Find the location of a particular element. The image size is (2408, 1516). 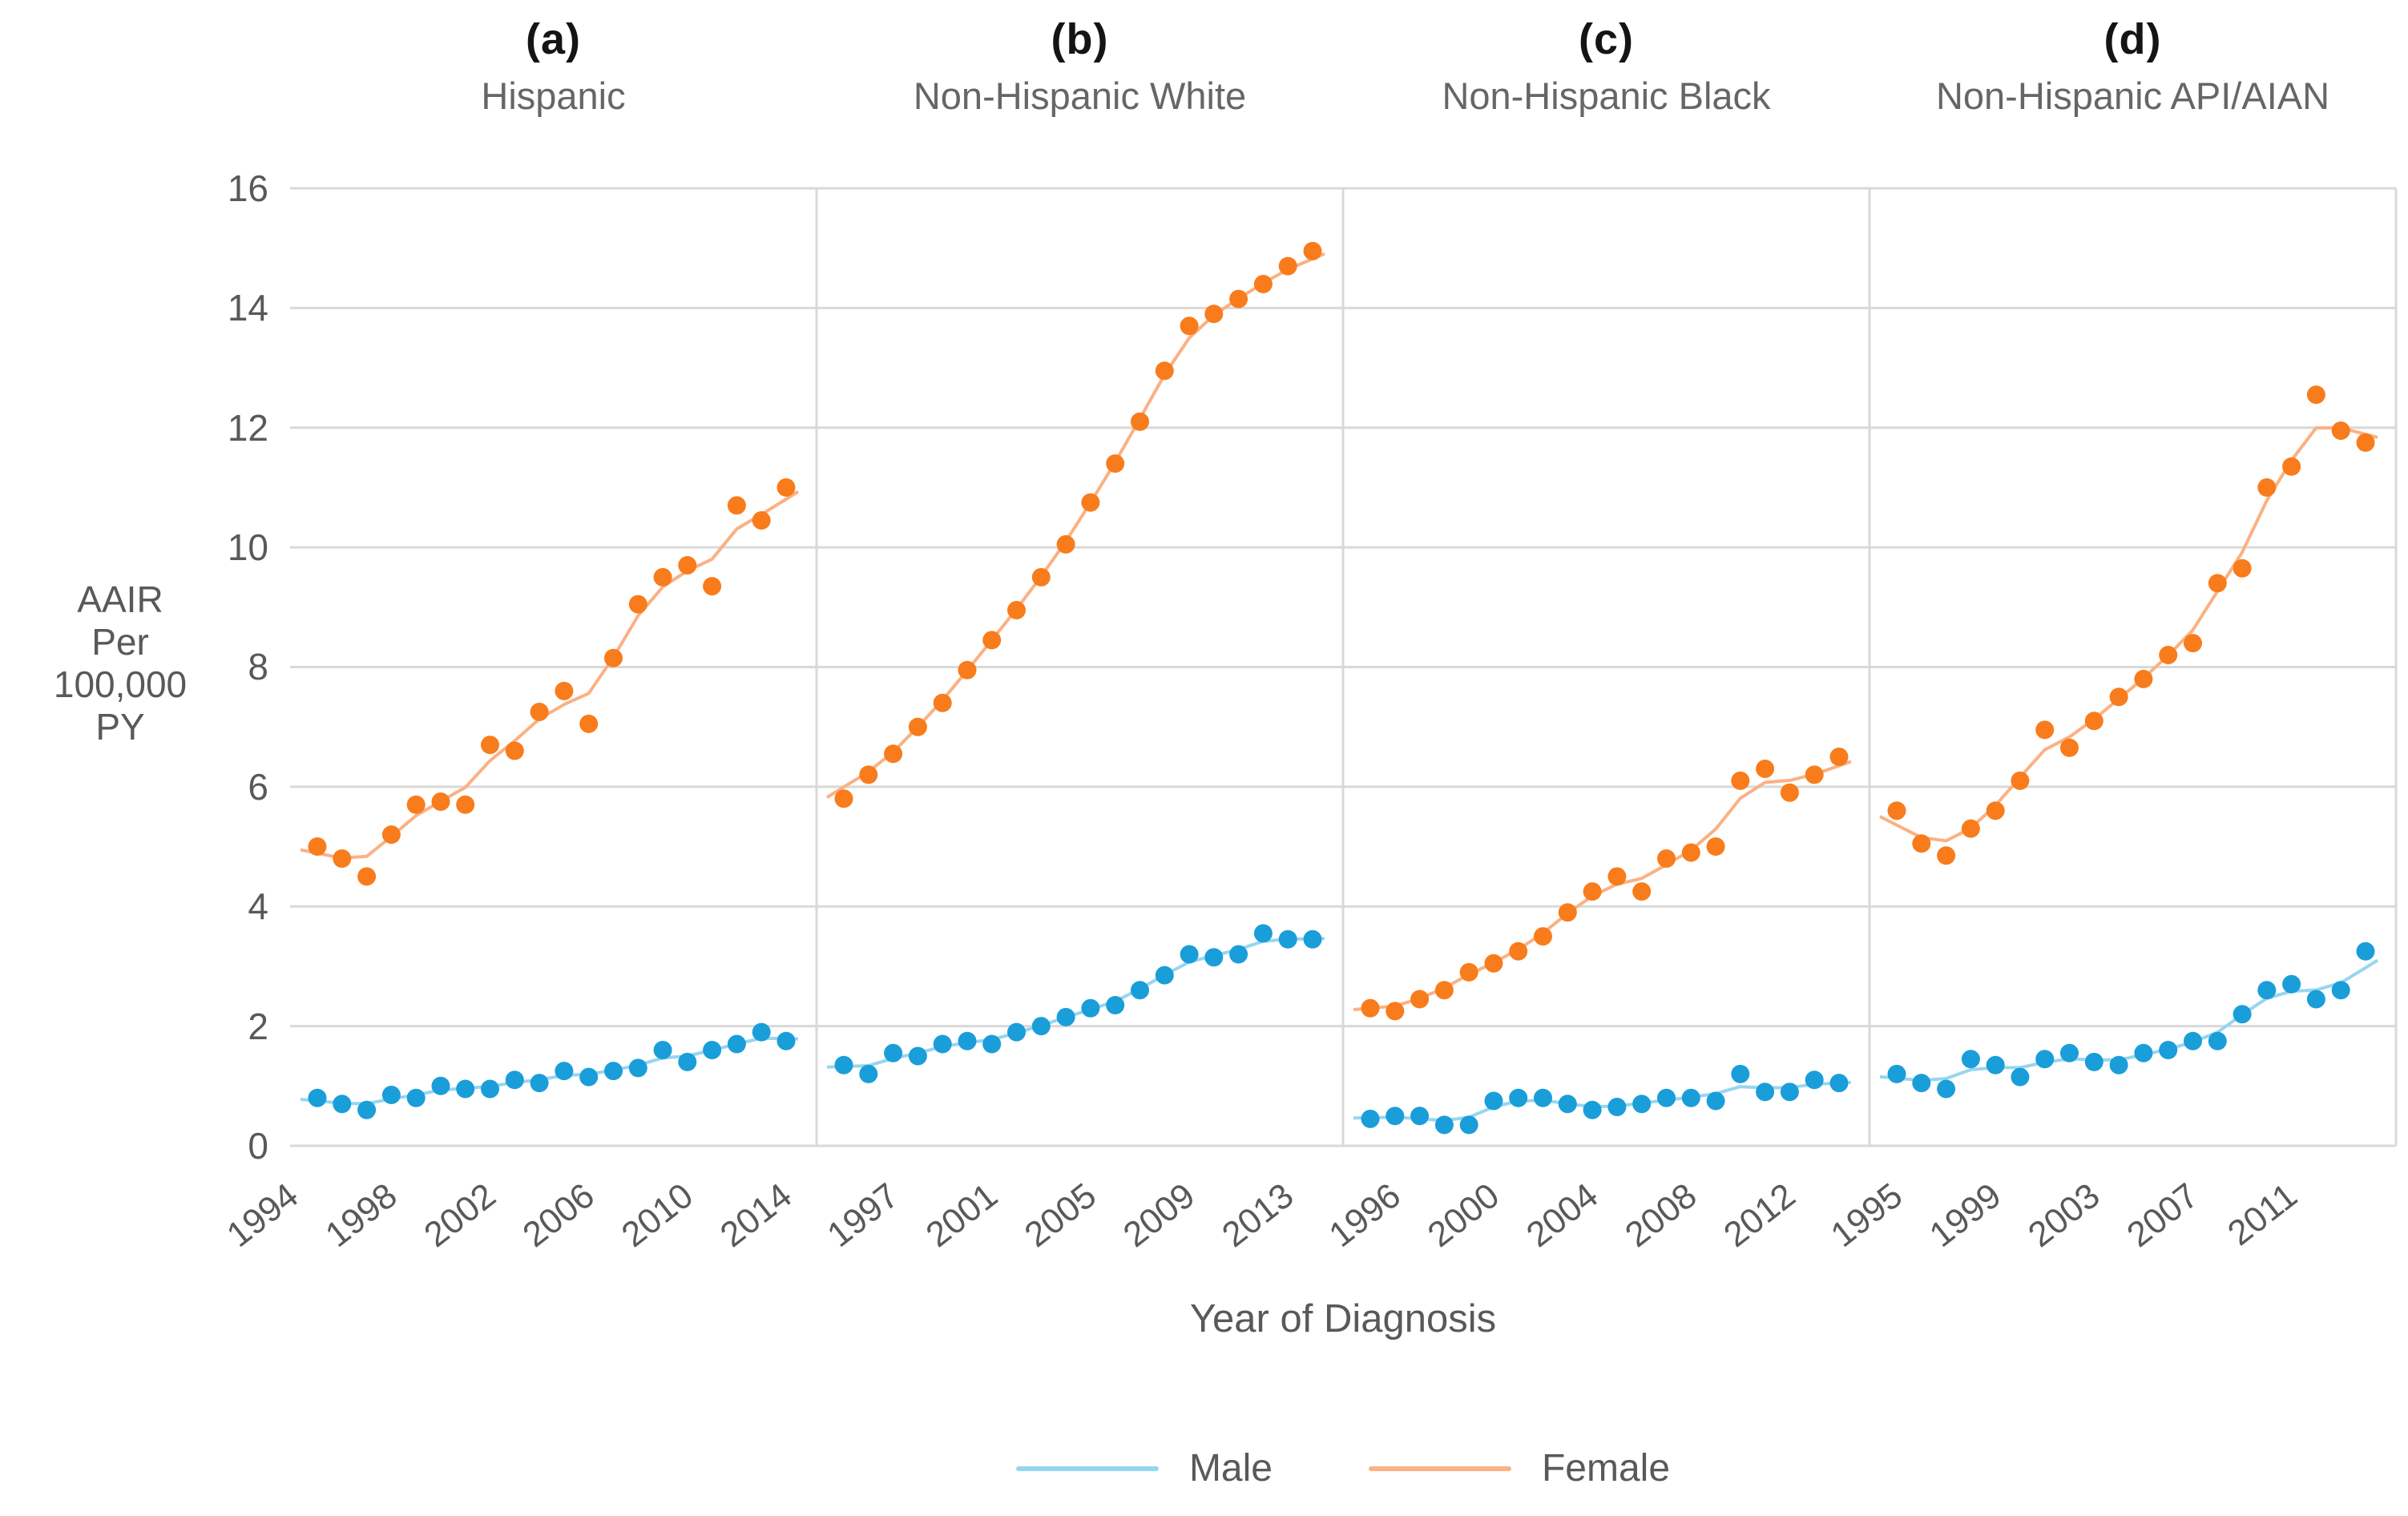

x-tick-label: 2004 is located at coordinates (1562, 1215).